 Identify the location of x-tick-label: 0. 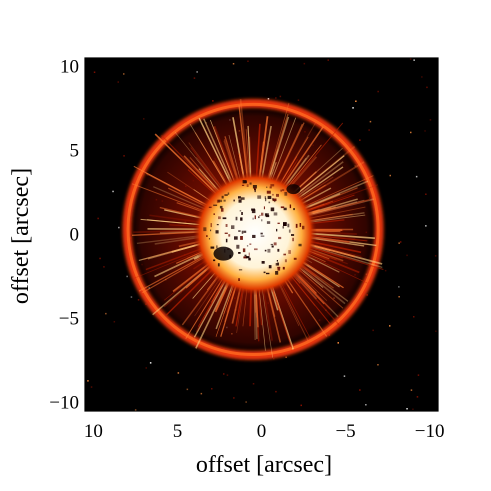
(262, 431).